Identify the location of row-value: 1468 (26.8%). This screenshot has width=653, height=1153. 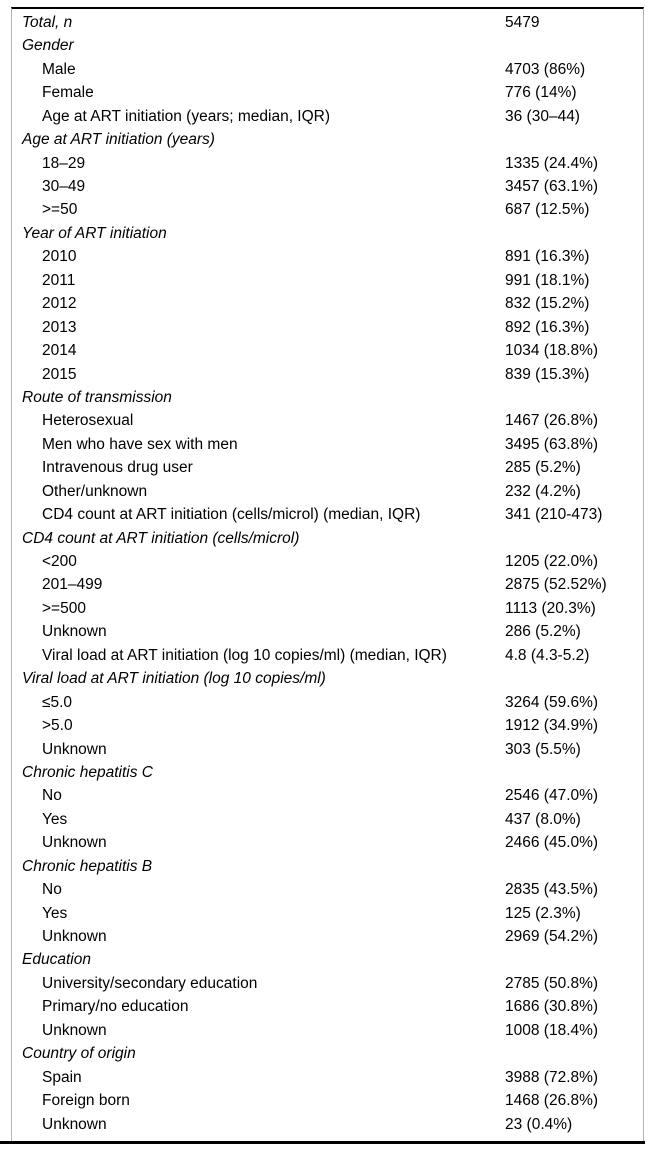
(552, 1101).